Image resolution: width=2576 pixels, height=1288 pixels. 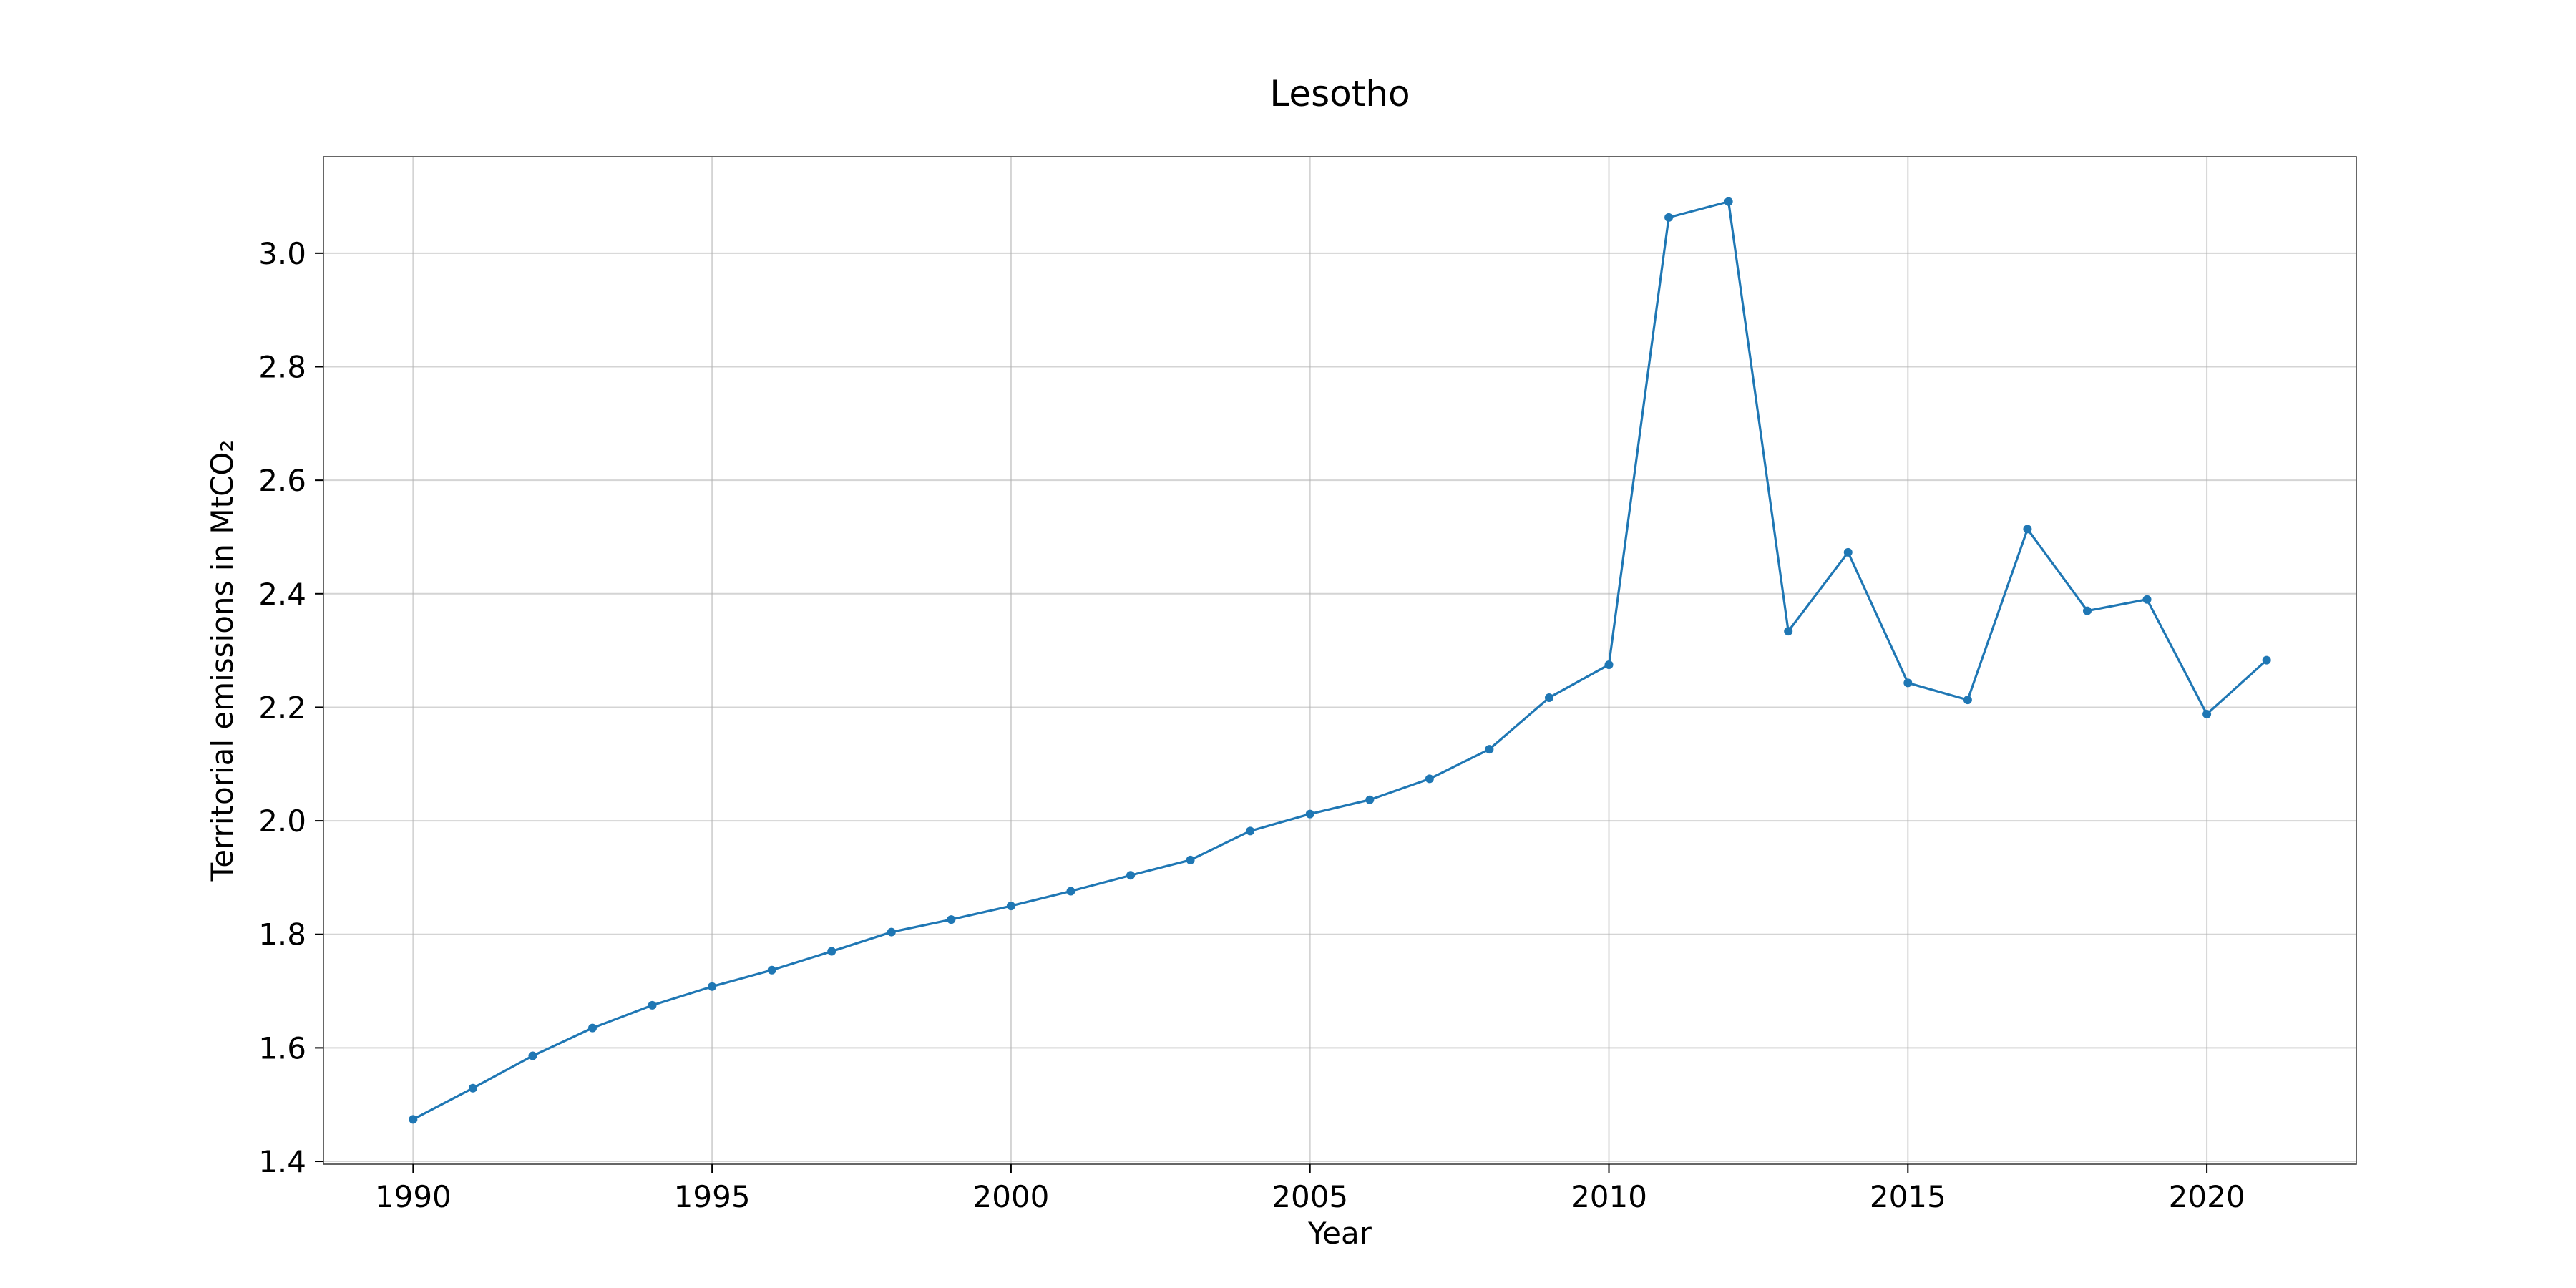 I want to click on y-tick-label: 1.8, so click(x=282, y=934).